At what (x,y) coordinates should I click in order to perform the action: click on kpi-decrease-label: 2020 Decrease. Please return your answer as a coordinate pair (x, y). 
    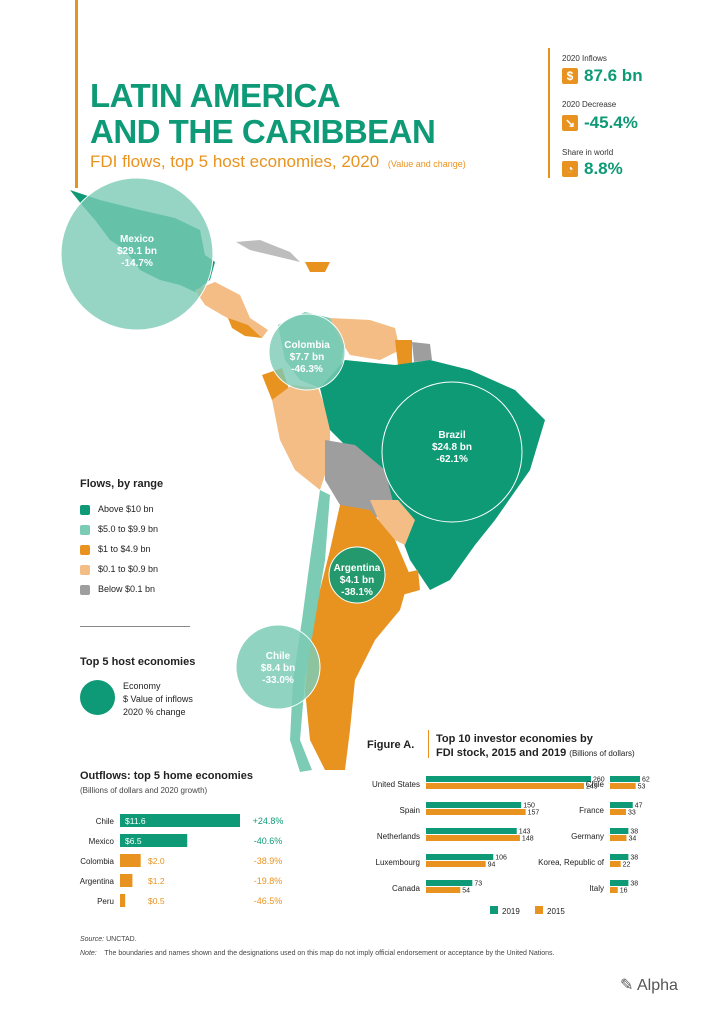
    Looking at the image, I should click on (589, 104).